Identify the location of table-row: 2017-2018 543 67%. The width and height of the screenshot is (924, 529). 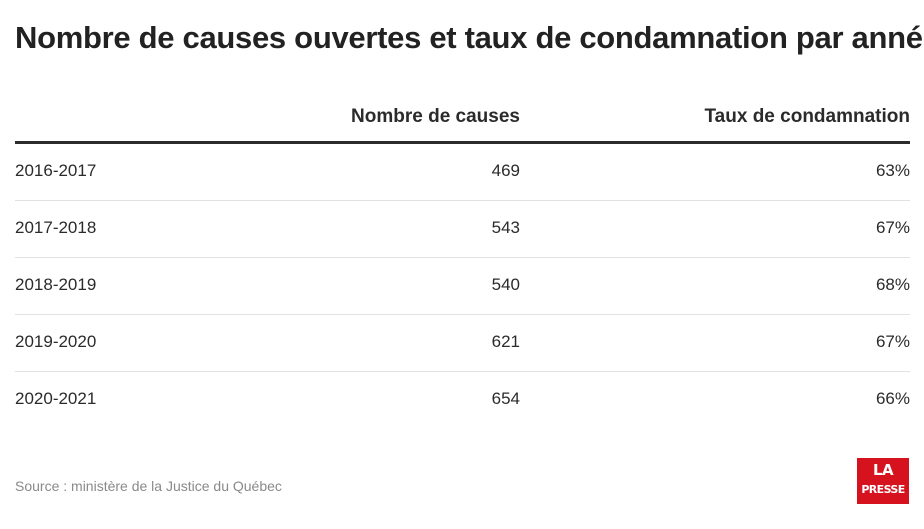
(462, 229).